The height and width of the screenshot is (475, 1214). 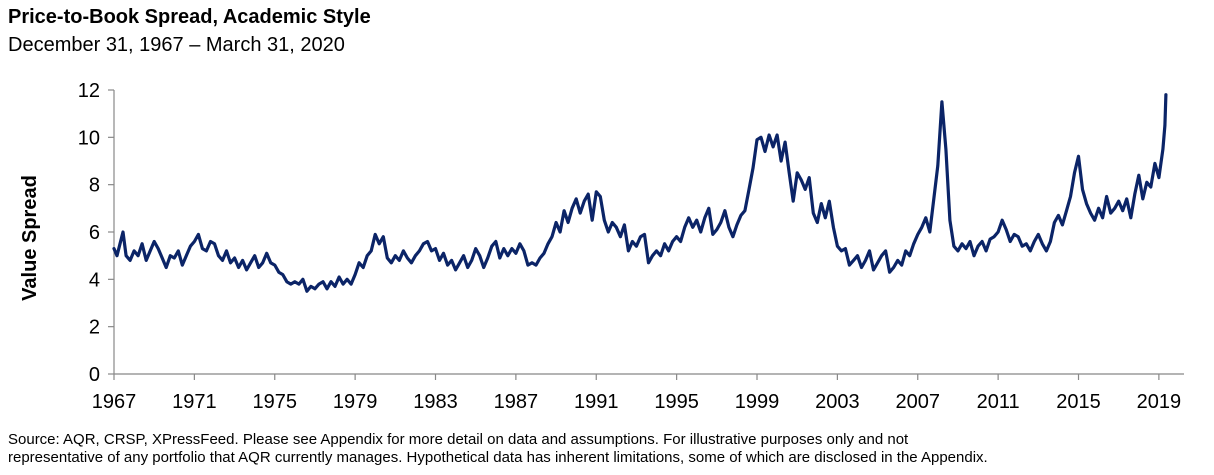 I want to click on x-tick-label: 1983, so click(x=435, y=402).